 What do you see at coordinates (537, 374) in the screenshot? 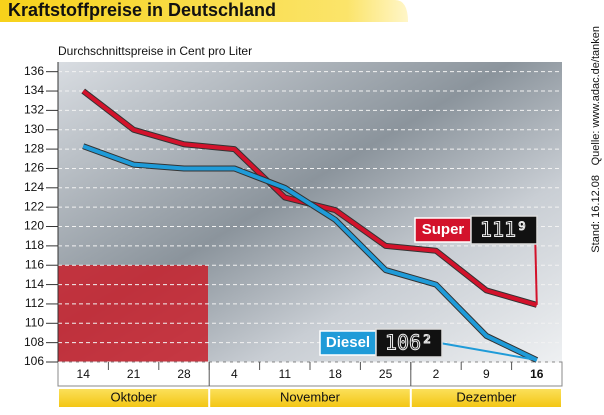
I see `x-tick-label: 16` at bounding box center [537, 374].